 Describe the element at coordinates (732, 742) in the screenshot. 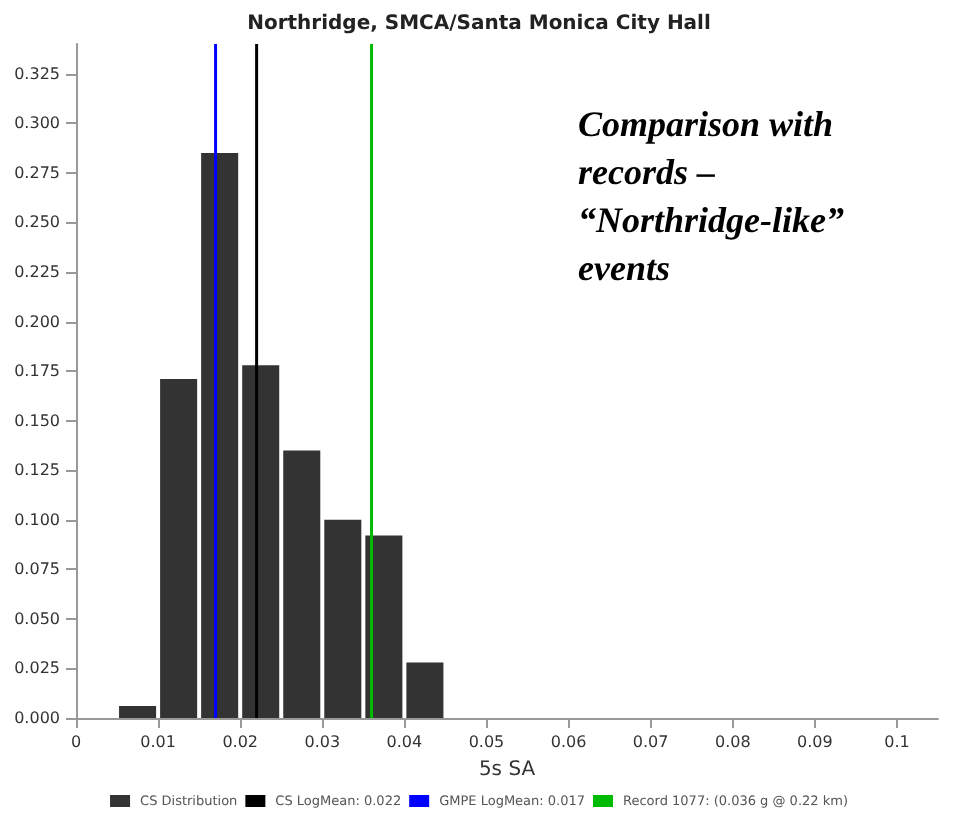

I see `x-tick-label: 0.08` at that location.